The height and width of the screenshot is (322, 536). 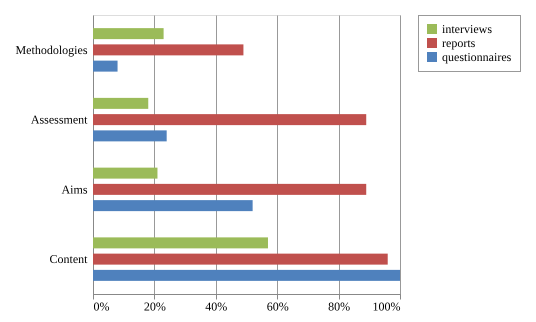 What do you see at coordinates (74, 189) in the screenshot?
I see `y-tick-label: Aims` at bounding box center [74, 189].